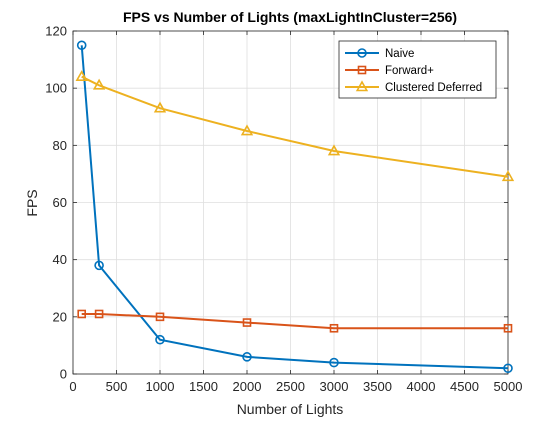 The image size is (560, 425). What do you see at coordinates (362, 70) in the screenshot?
I see `legend-marker-forward` at bounding box center [362, 70].